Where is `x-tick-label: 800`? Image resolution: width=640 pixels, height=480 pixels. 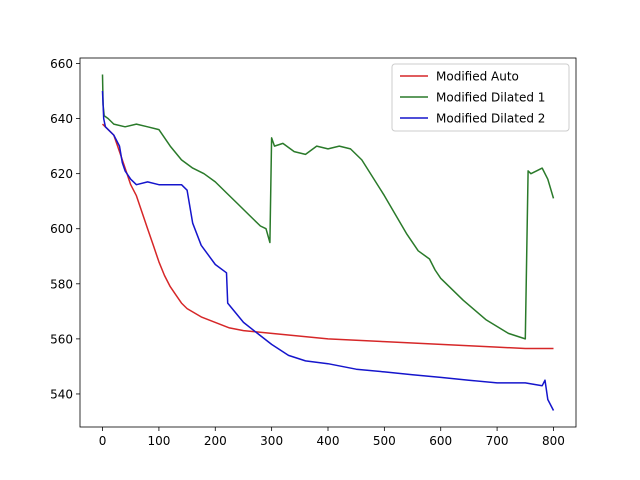
x-tick-label: 800 is located at coordinates (553, 441).